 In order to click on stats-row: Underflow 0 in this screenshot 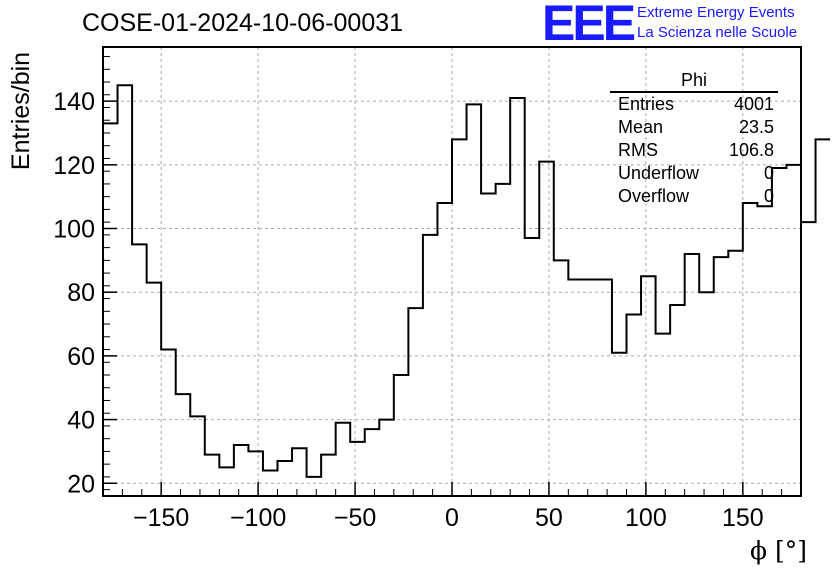, I will do `click(694, 173)`.